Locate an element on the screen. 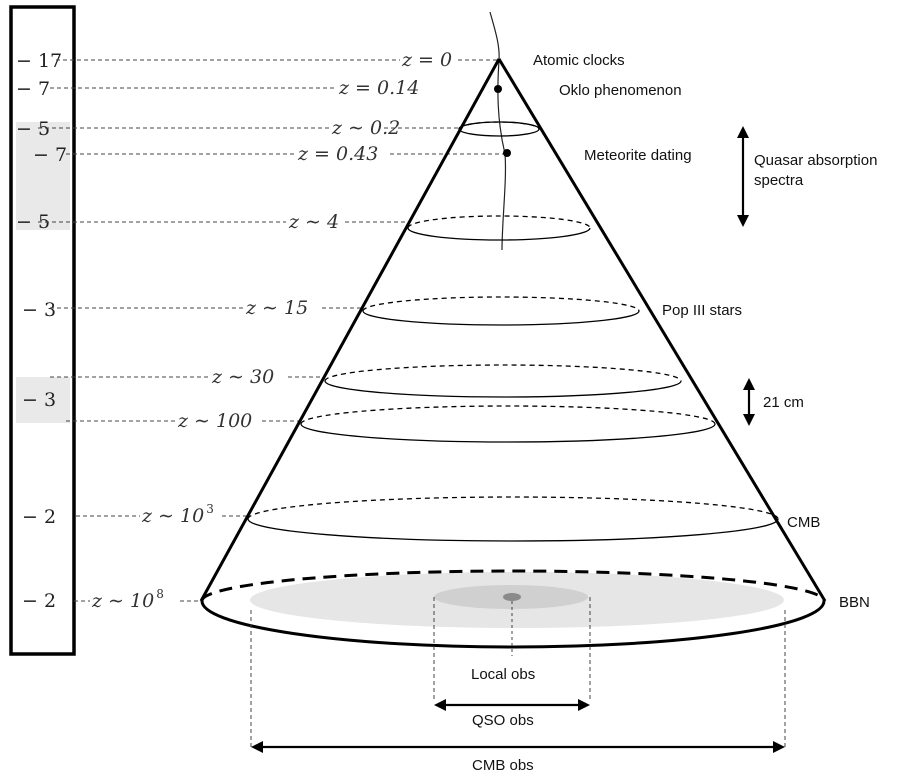 Image resolution: width=907 pixels, height=778 pixels. label-pop3: Pop III stars is located at coordinates (702, 310).